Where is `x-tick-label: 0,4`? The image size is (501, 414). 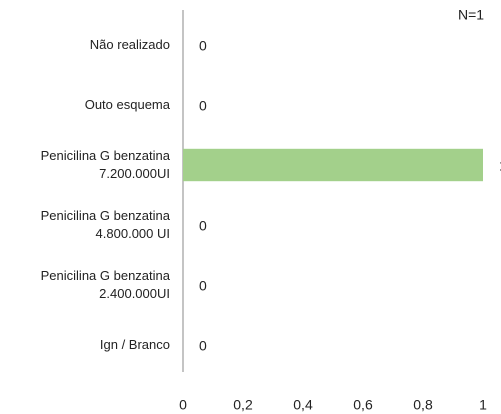
x-tick-label: 0,4 is located at coordinates (303, 405).